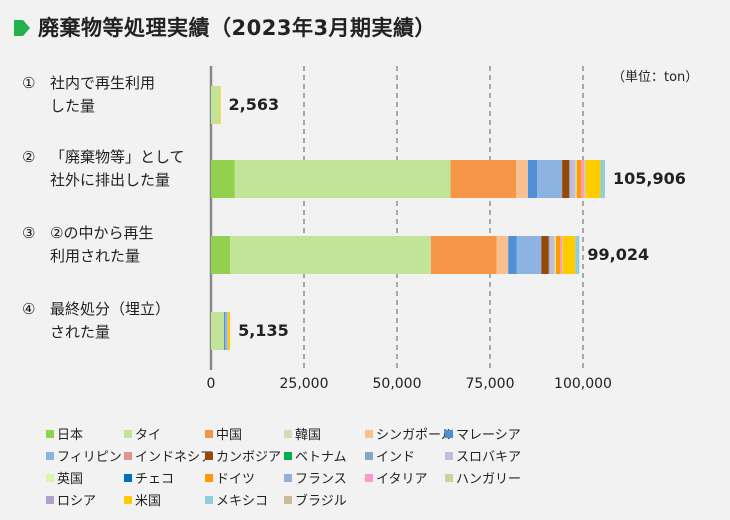 This screenshot has height=520, width=730. I want to click on bar-segment-シンガポール, so click(522, 179).